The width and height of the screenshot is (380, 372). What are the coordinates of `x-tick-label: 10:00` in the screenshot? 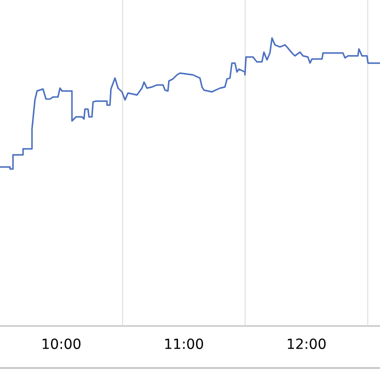 It's located at (61, 344).